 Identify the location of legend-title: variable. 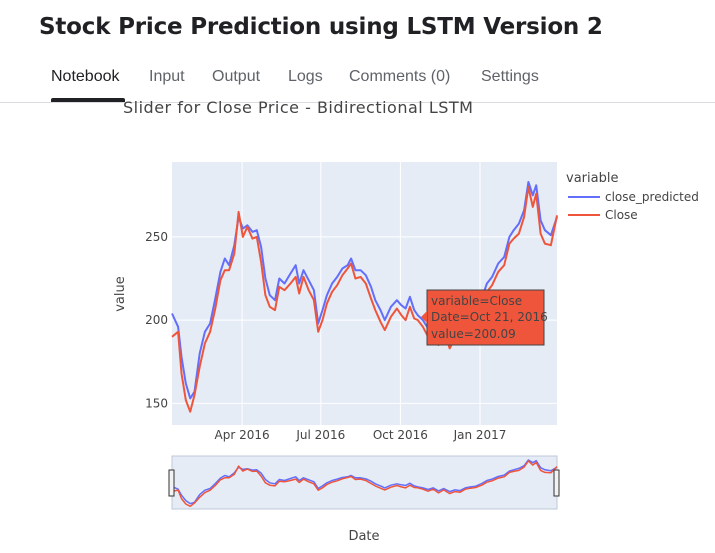
(592, 178).